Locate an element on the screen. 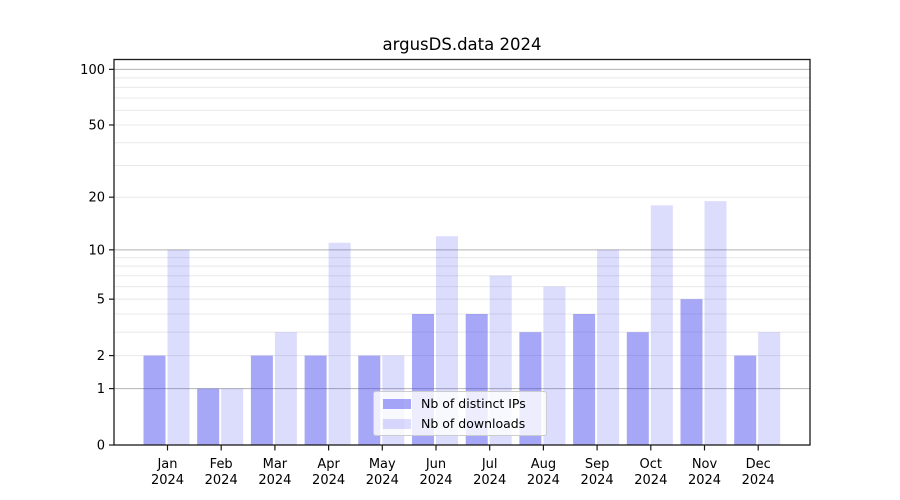 The image size is (900, 500). bar-downloads-oct is located at coordinates (661, 325).